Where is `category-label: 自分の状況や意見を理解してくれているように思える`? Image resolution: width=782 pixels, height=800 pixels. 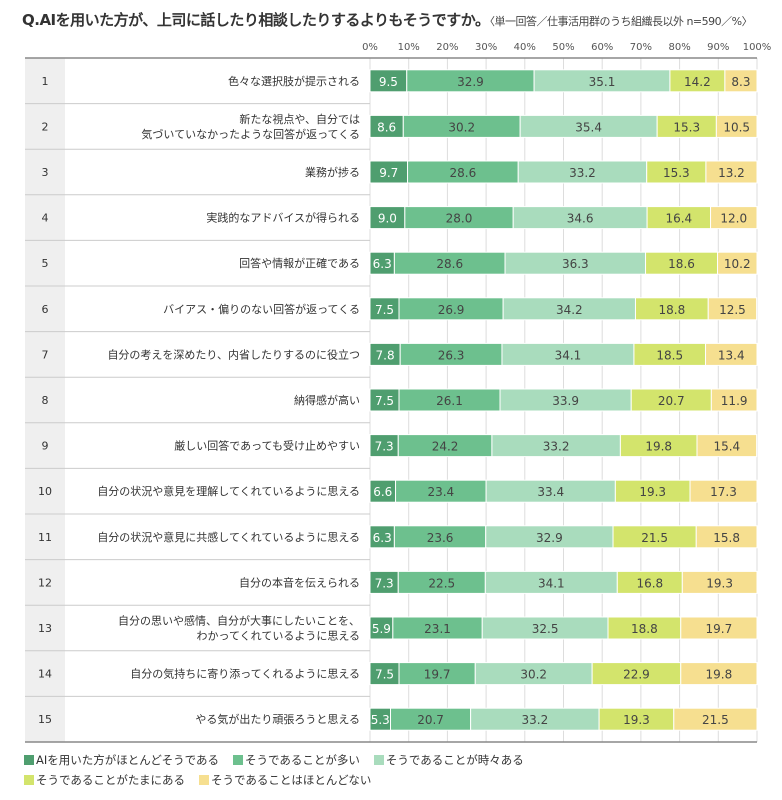
category-label: 自分の状況や意見を理解してくれているように思える is located at coordinates (228, 491).